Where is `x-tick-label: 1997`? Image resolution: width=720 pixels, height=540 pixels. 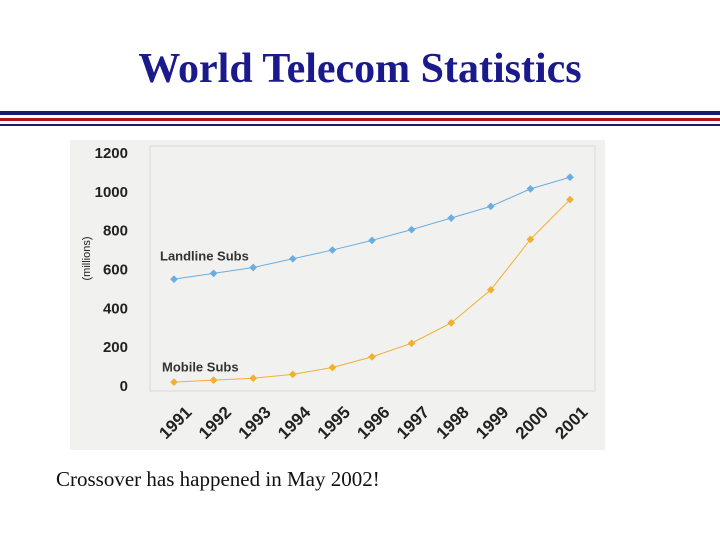 x-tick-label: 1997 is located at coordinates (413, 423).